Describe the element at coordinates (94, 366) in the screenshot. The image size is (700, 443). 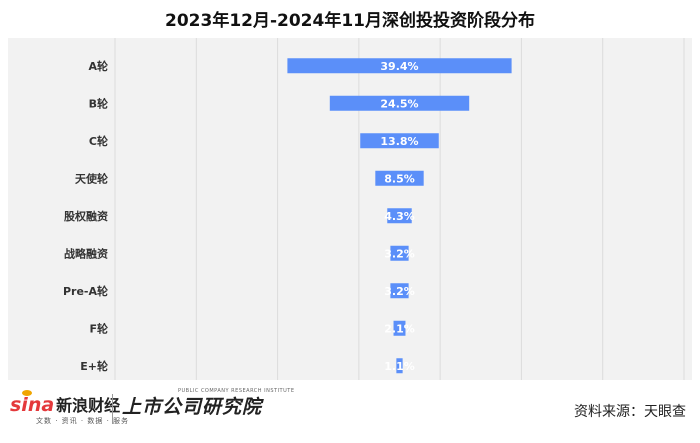
I see `category-label: E+轮` at that location.